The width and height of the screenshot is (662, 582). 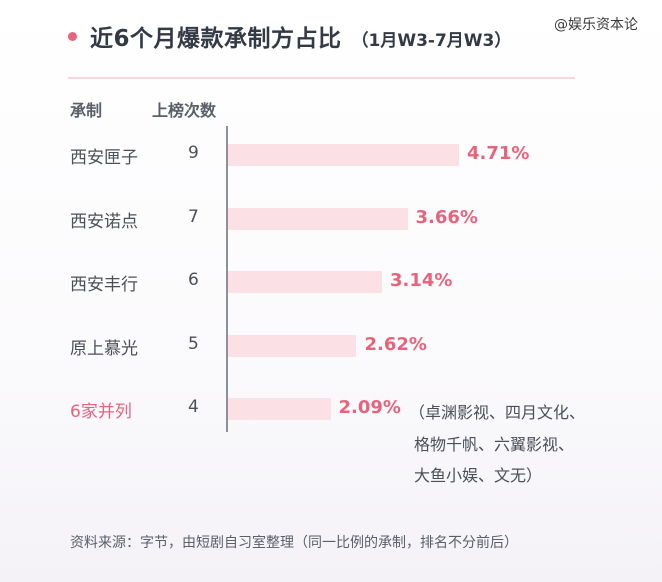 What do you see at coordinates (421, 280) in the screenshot?
I see `value-label: 3.14%` at bounding box center [421, 280].